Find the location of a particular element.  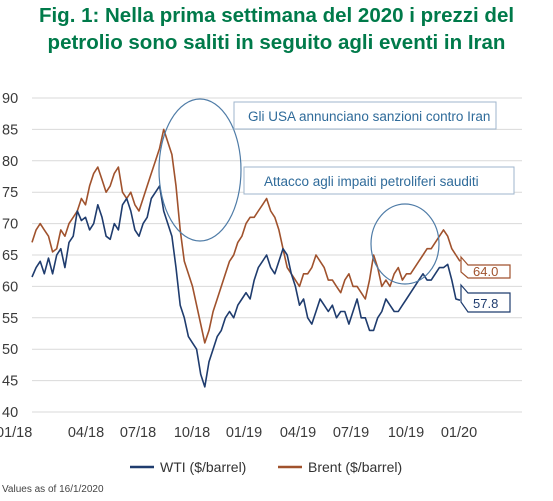

wti-end-value: 57.8 is located at coordinates (485, 303).